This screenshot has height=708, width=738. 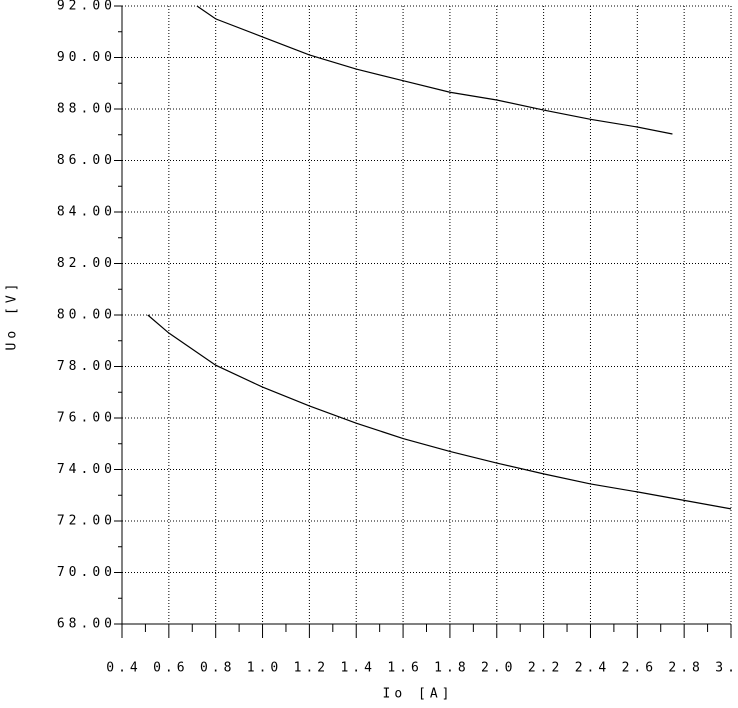 I want to click on x-tick-label: 0.8, so click(x=217, y=668).